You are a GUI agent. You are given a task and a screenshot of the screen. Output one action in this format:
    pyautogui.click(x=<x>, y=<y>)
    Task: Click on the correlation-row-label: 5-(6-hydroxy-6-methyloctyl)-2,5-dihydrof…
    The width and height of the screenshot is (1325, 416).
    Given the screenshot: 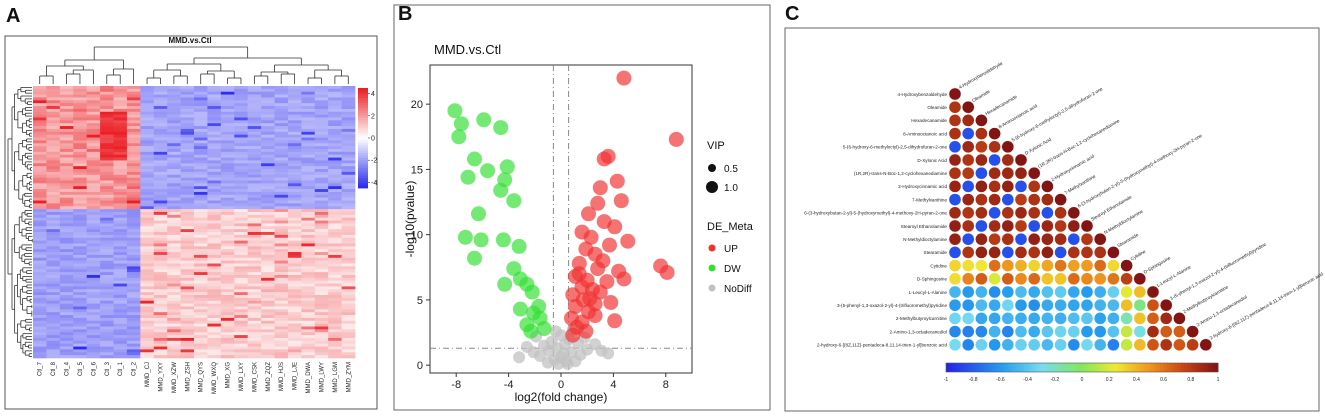 What is the action you would take?
    pyautogui.click(x=895, y=147)
    